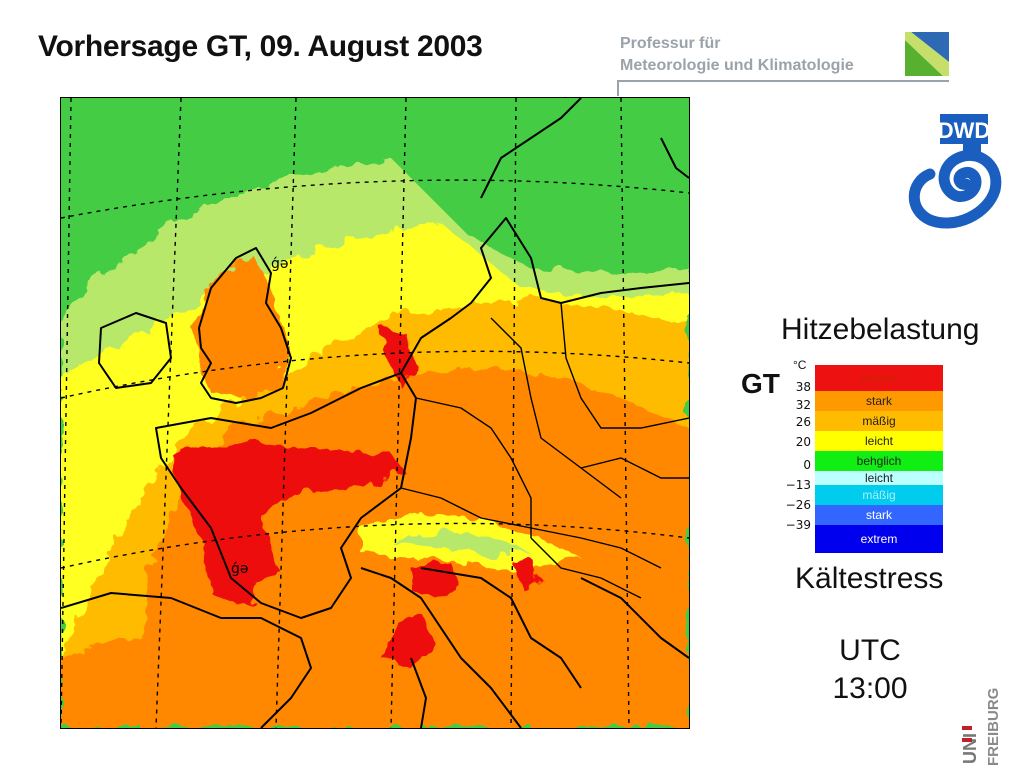 The width and height of the screenshot is (1024, 768). What do you see at coordinates (674, 158) in the screenshot?
I see `coast-baltic-east` at bounding box center [674, 158].